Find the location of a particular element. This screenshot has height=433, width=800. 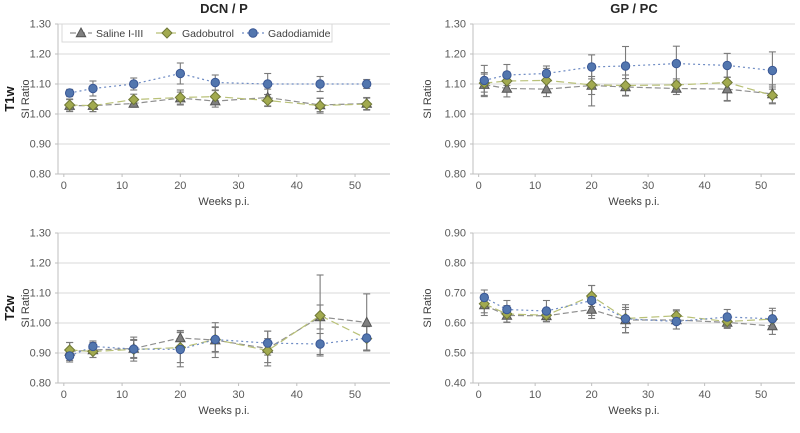

legend: Saline I-III Gadobutrol Gadodiamide is located at coordinates (197, 33).